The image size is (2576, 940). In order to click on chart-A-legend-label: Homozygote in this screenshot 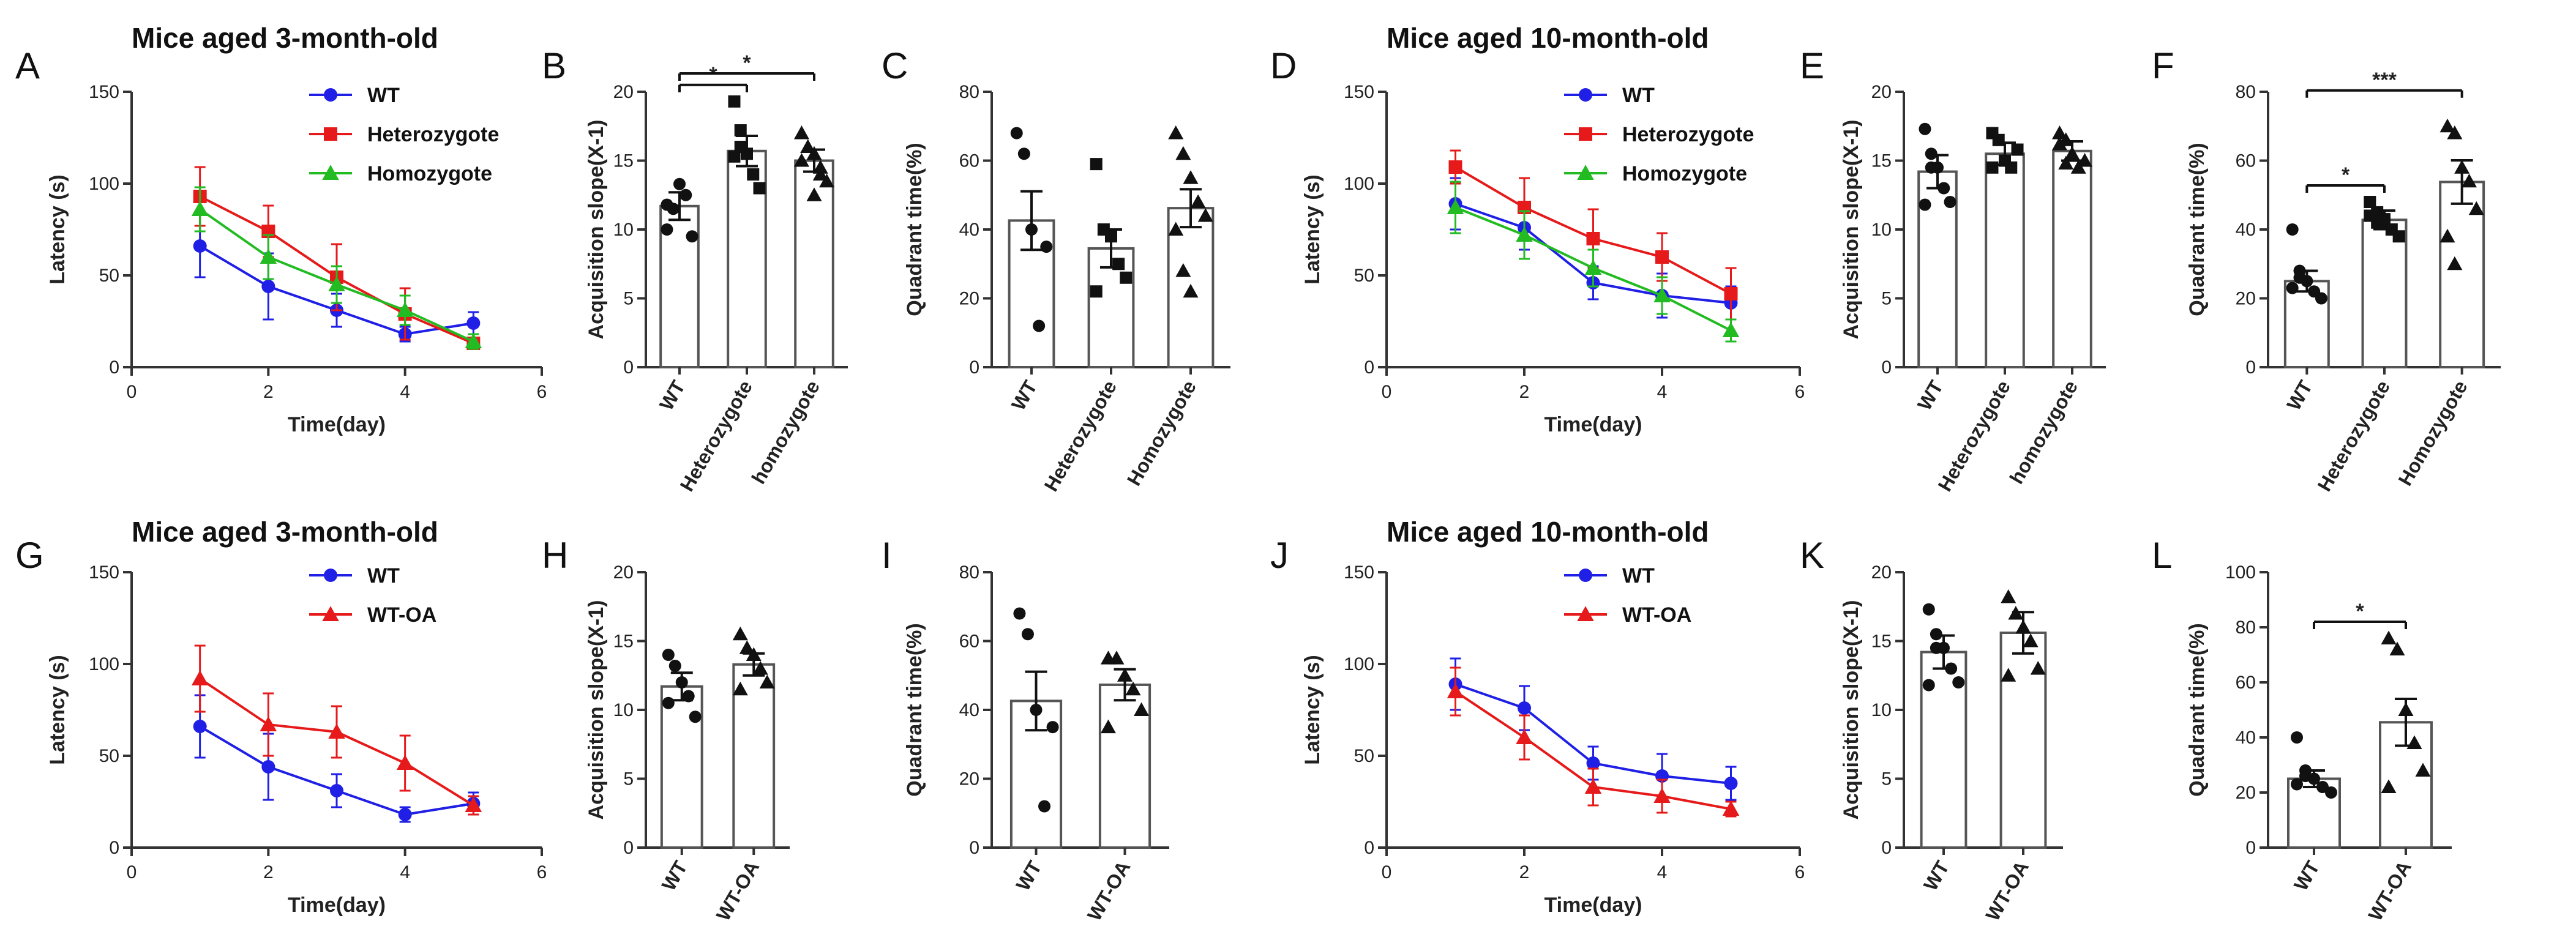, I will do `click(429, 173)`.